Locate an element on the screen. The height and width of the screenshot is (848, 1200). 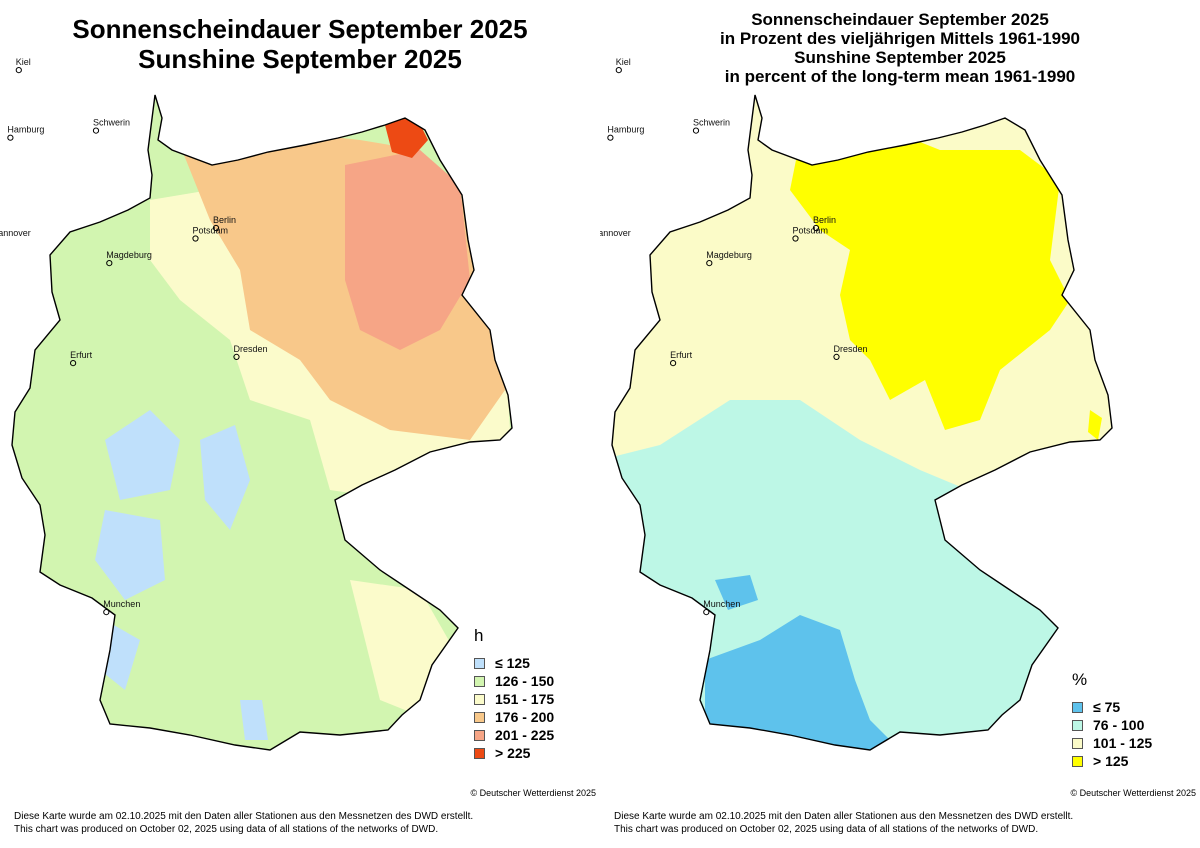
legend-label: 101 - 125 is located at coordinates (1123, 743).